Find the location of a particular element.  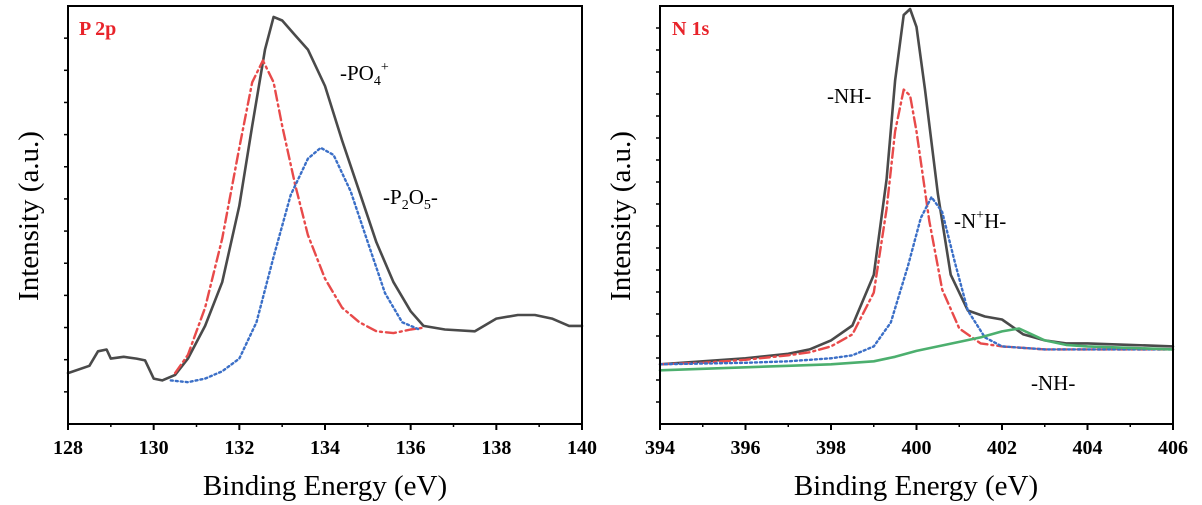

annotation-p2o5: -P2O5- is located at coordinates (410, 199).